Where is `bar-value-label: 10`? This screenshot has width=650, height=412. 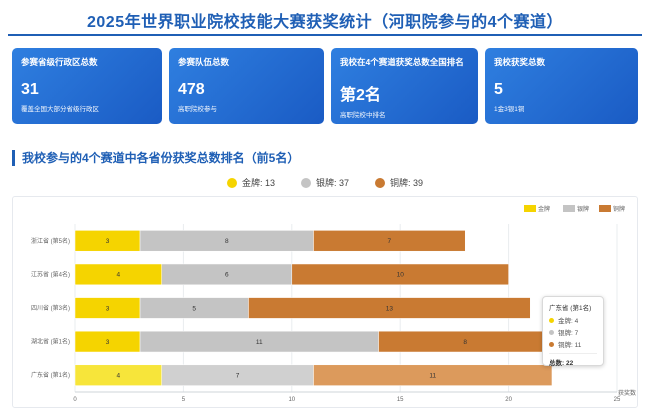 bar-value-label: 10 is located at coordinates (401, 275).